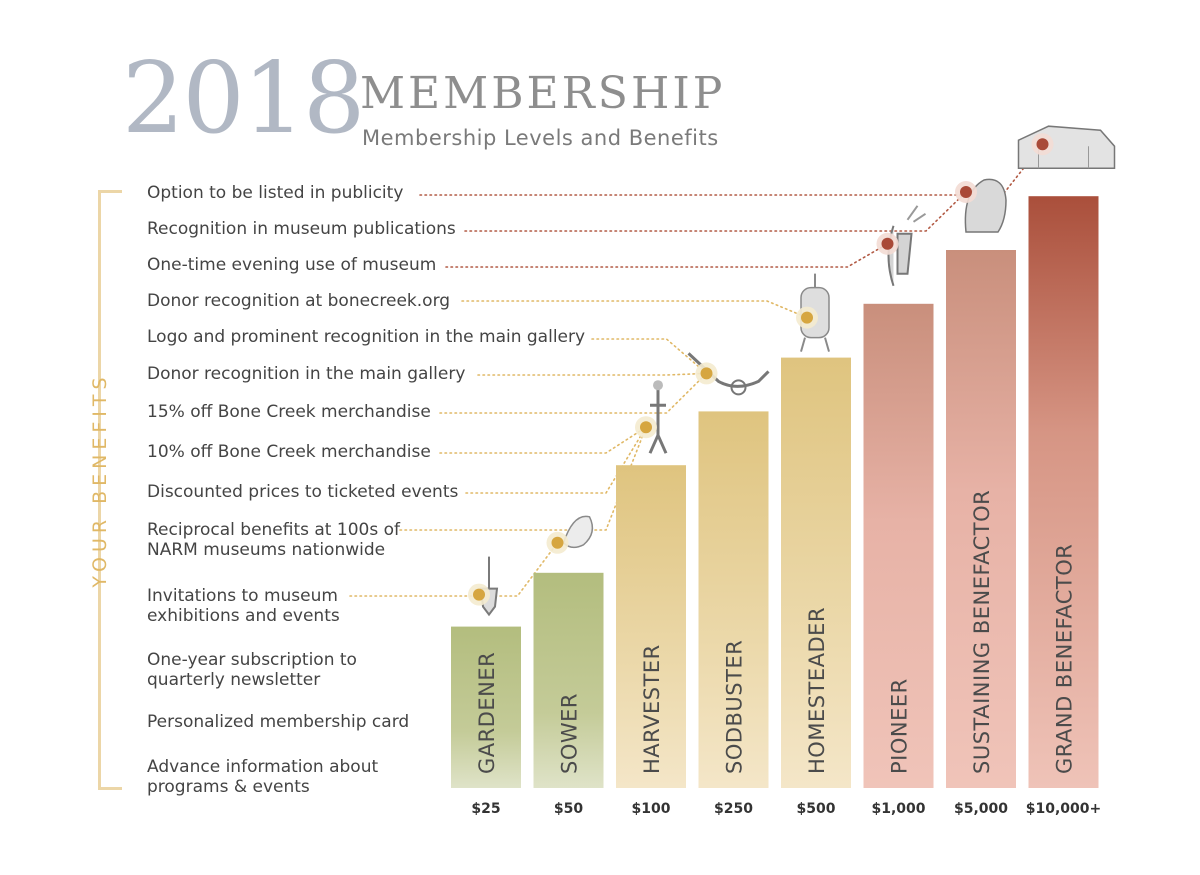  I want to click on bar-sustaining-benefactor, so click(981, 519).